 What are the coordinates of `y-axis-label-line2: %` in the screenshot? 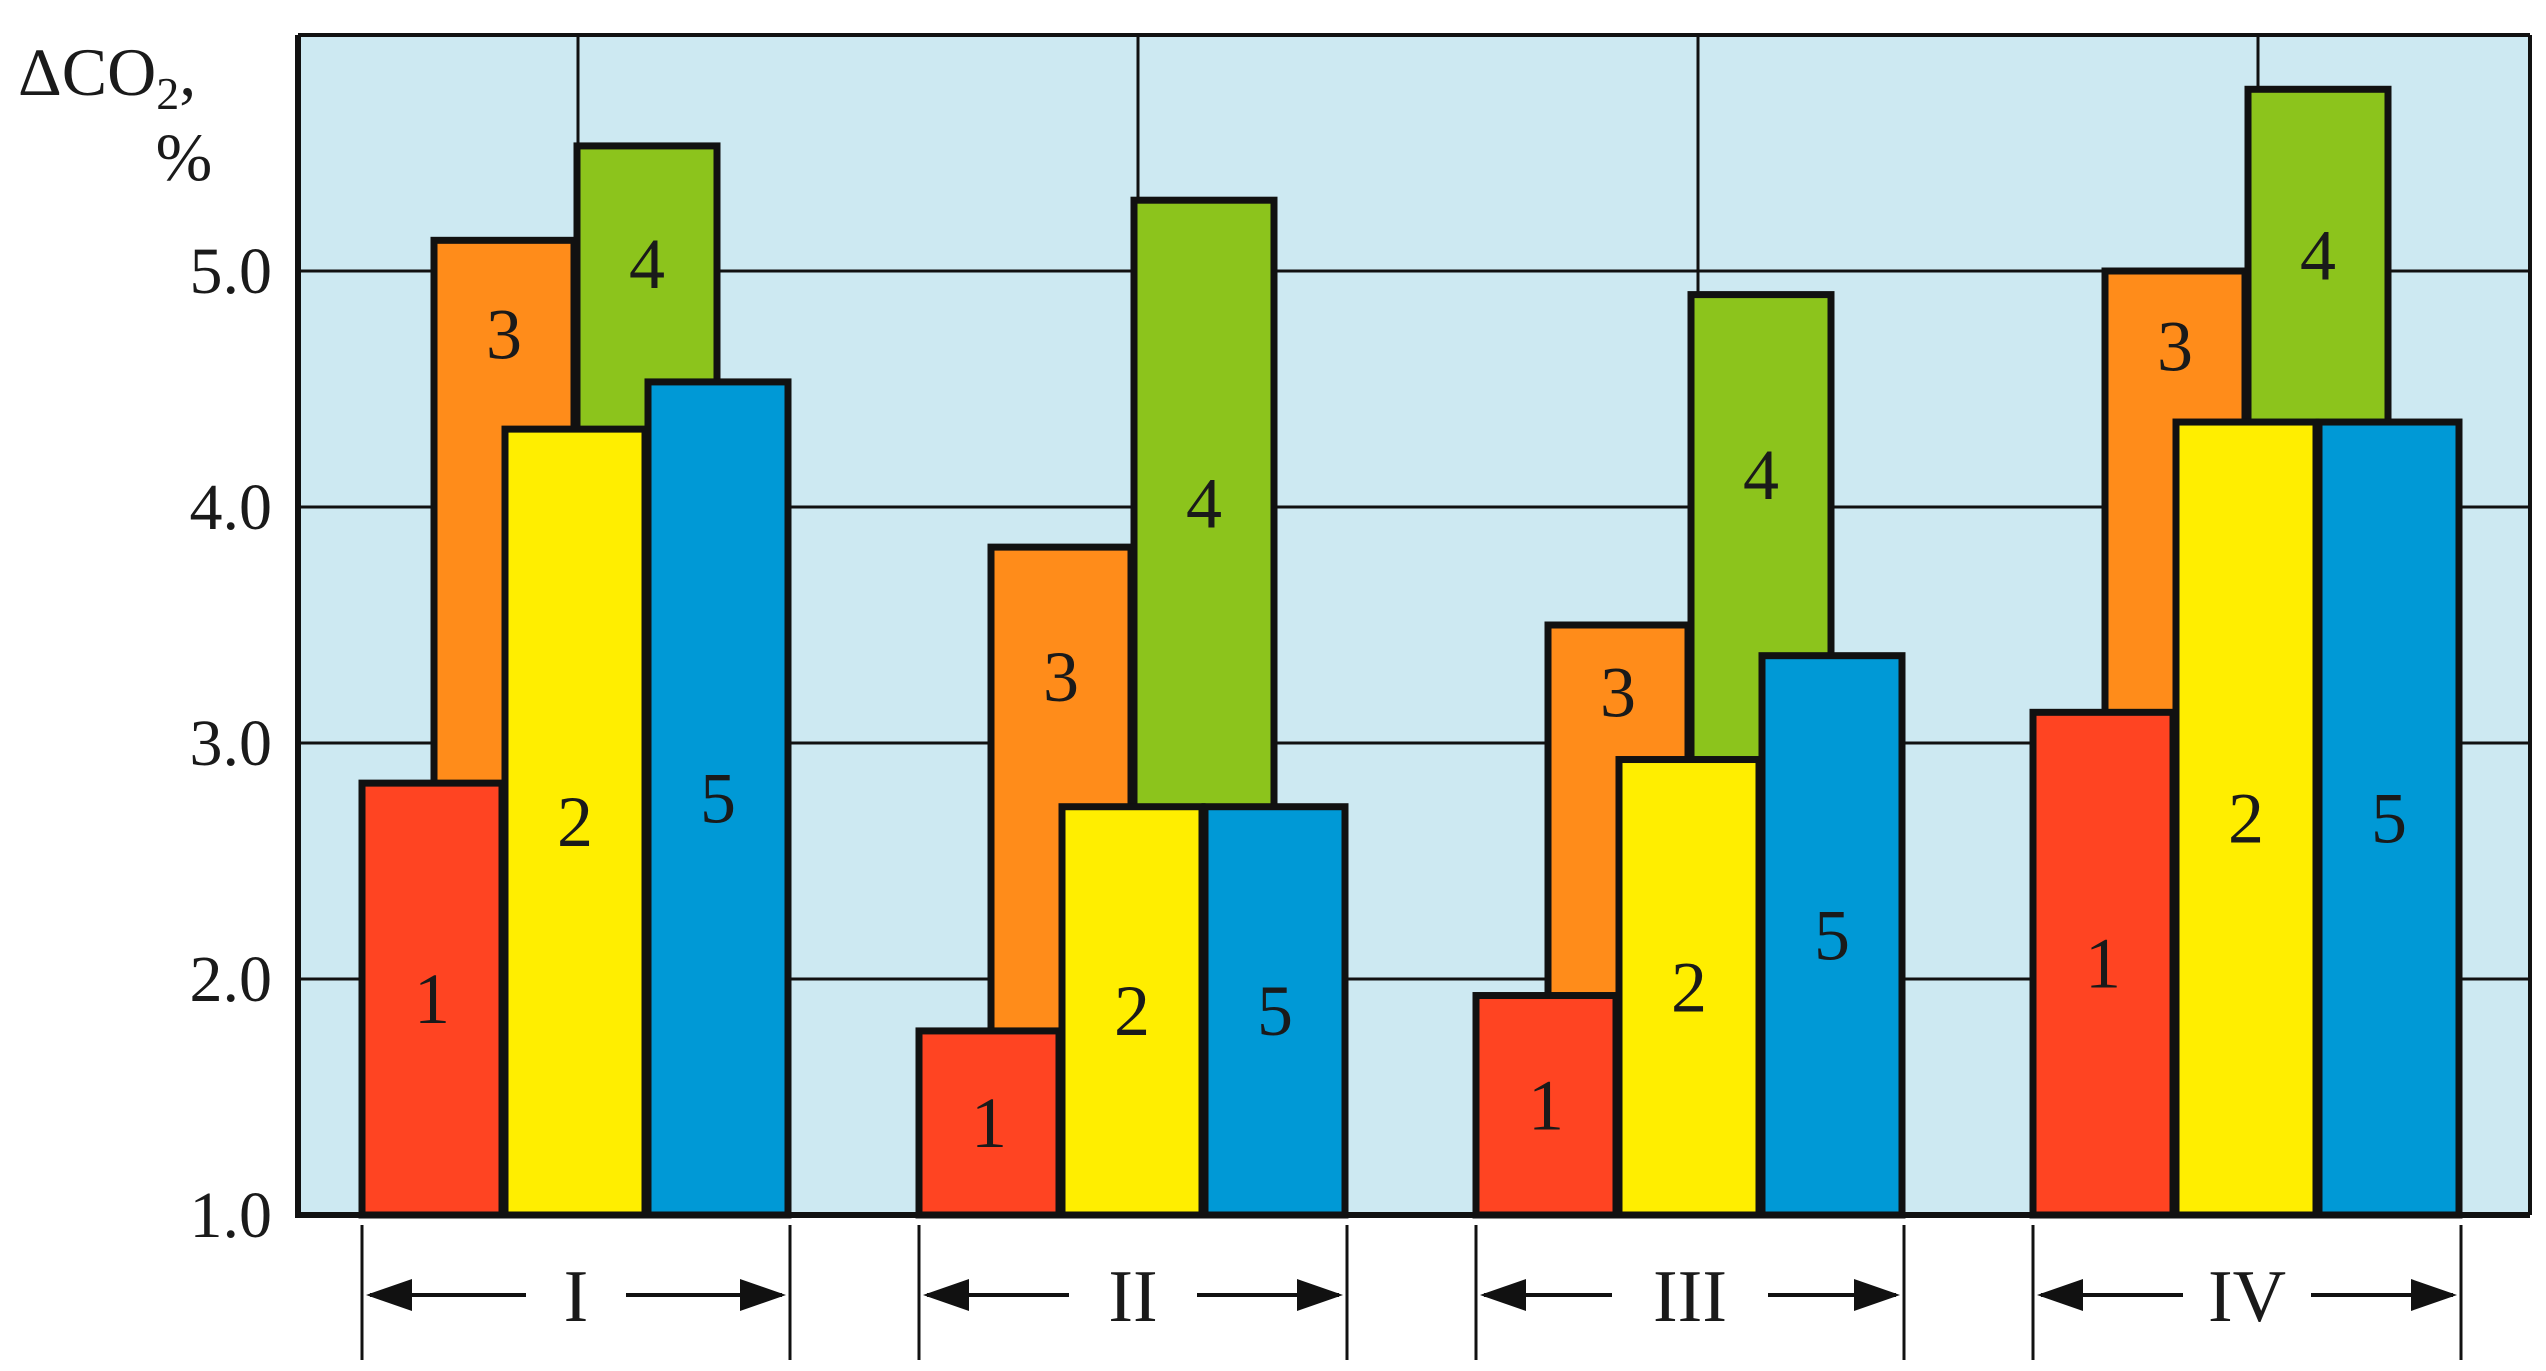 It's located at (184, 157).